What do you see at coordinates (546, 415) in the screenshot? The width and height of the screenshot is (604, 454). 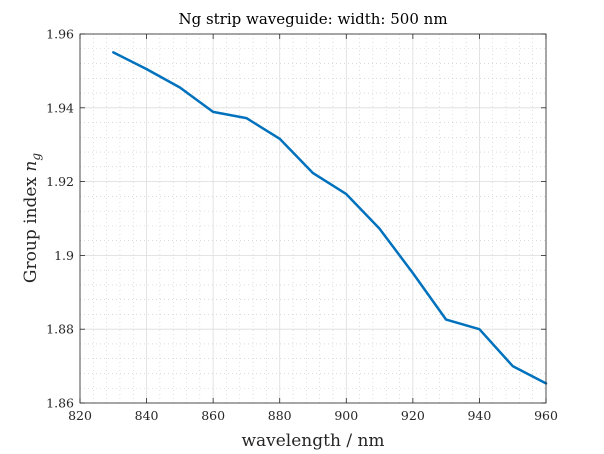 I see `x-tick-label: 960` at bounding box center [546, 415].